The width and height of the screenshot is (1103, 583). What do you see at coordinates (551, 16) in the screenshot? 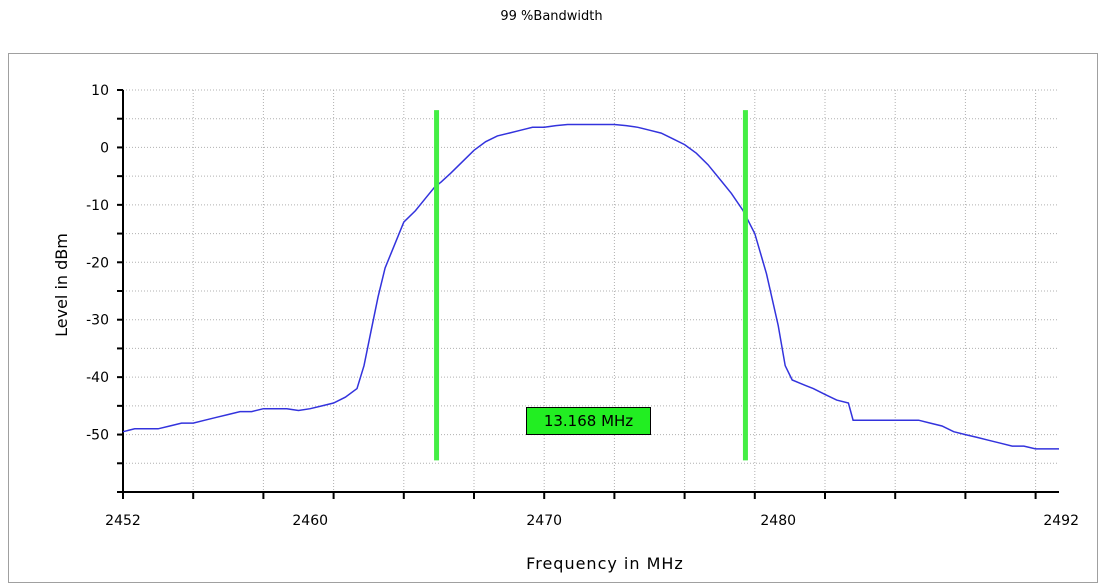
I see `chart-title: 99 %Bandwidth` at bounding box center [551, 16].